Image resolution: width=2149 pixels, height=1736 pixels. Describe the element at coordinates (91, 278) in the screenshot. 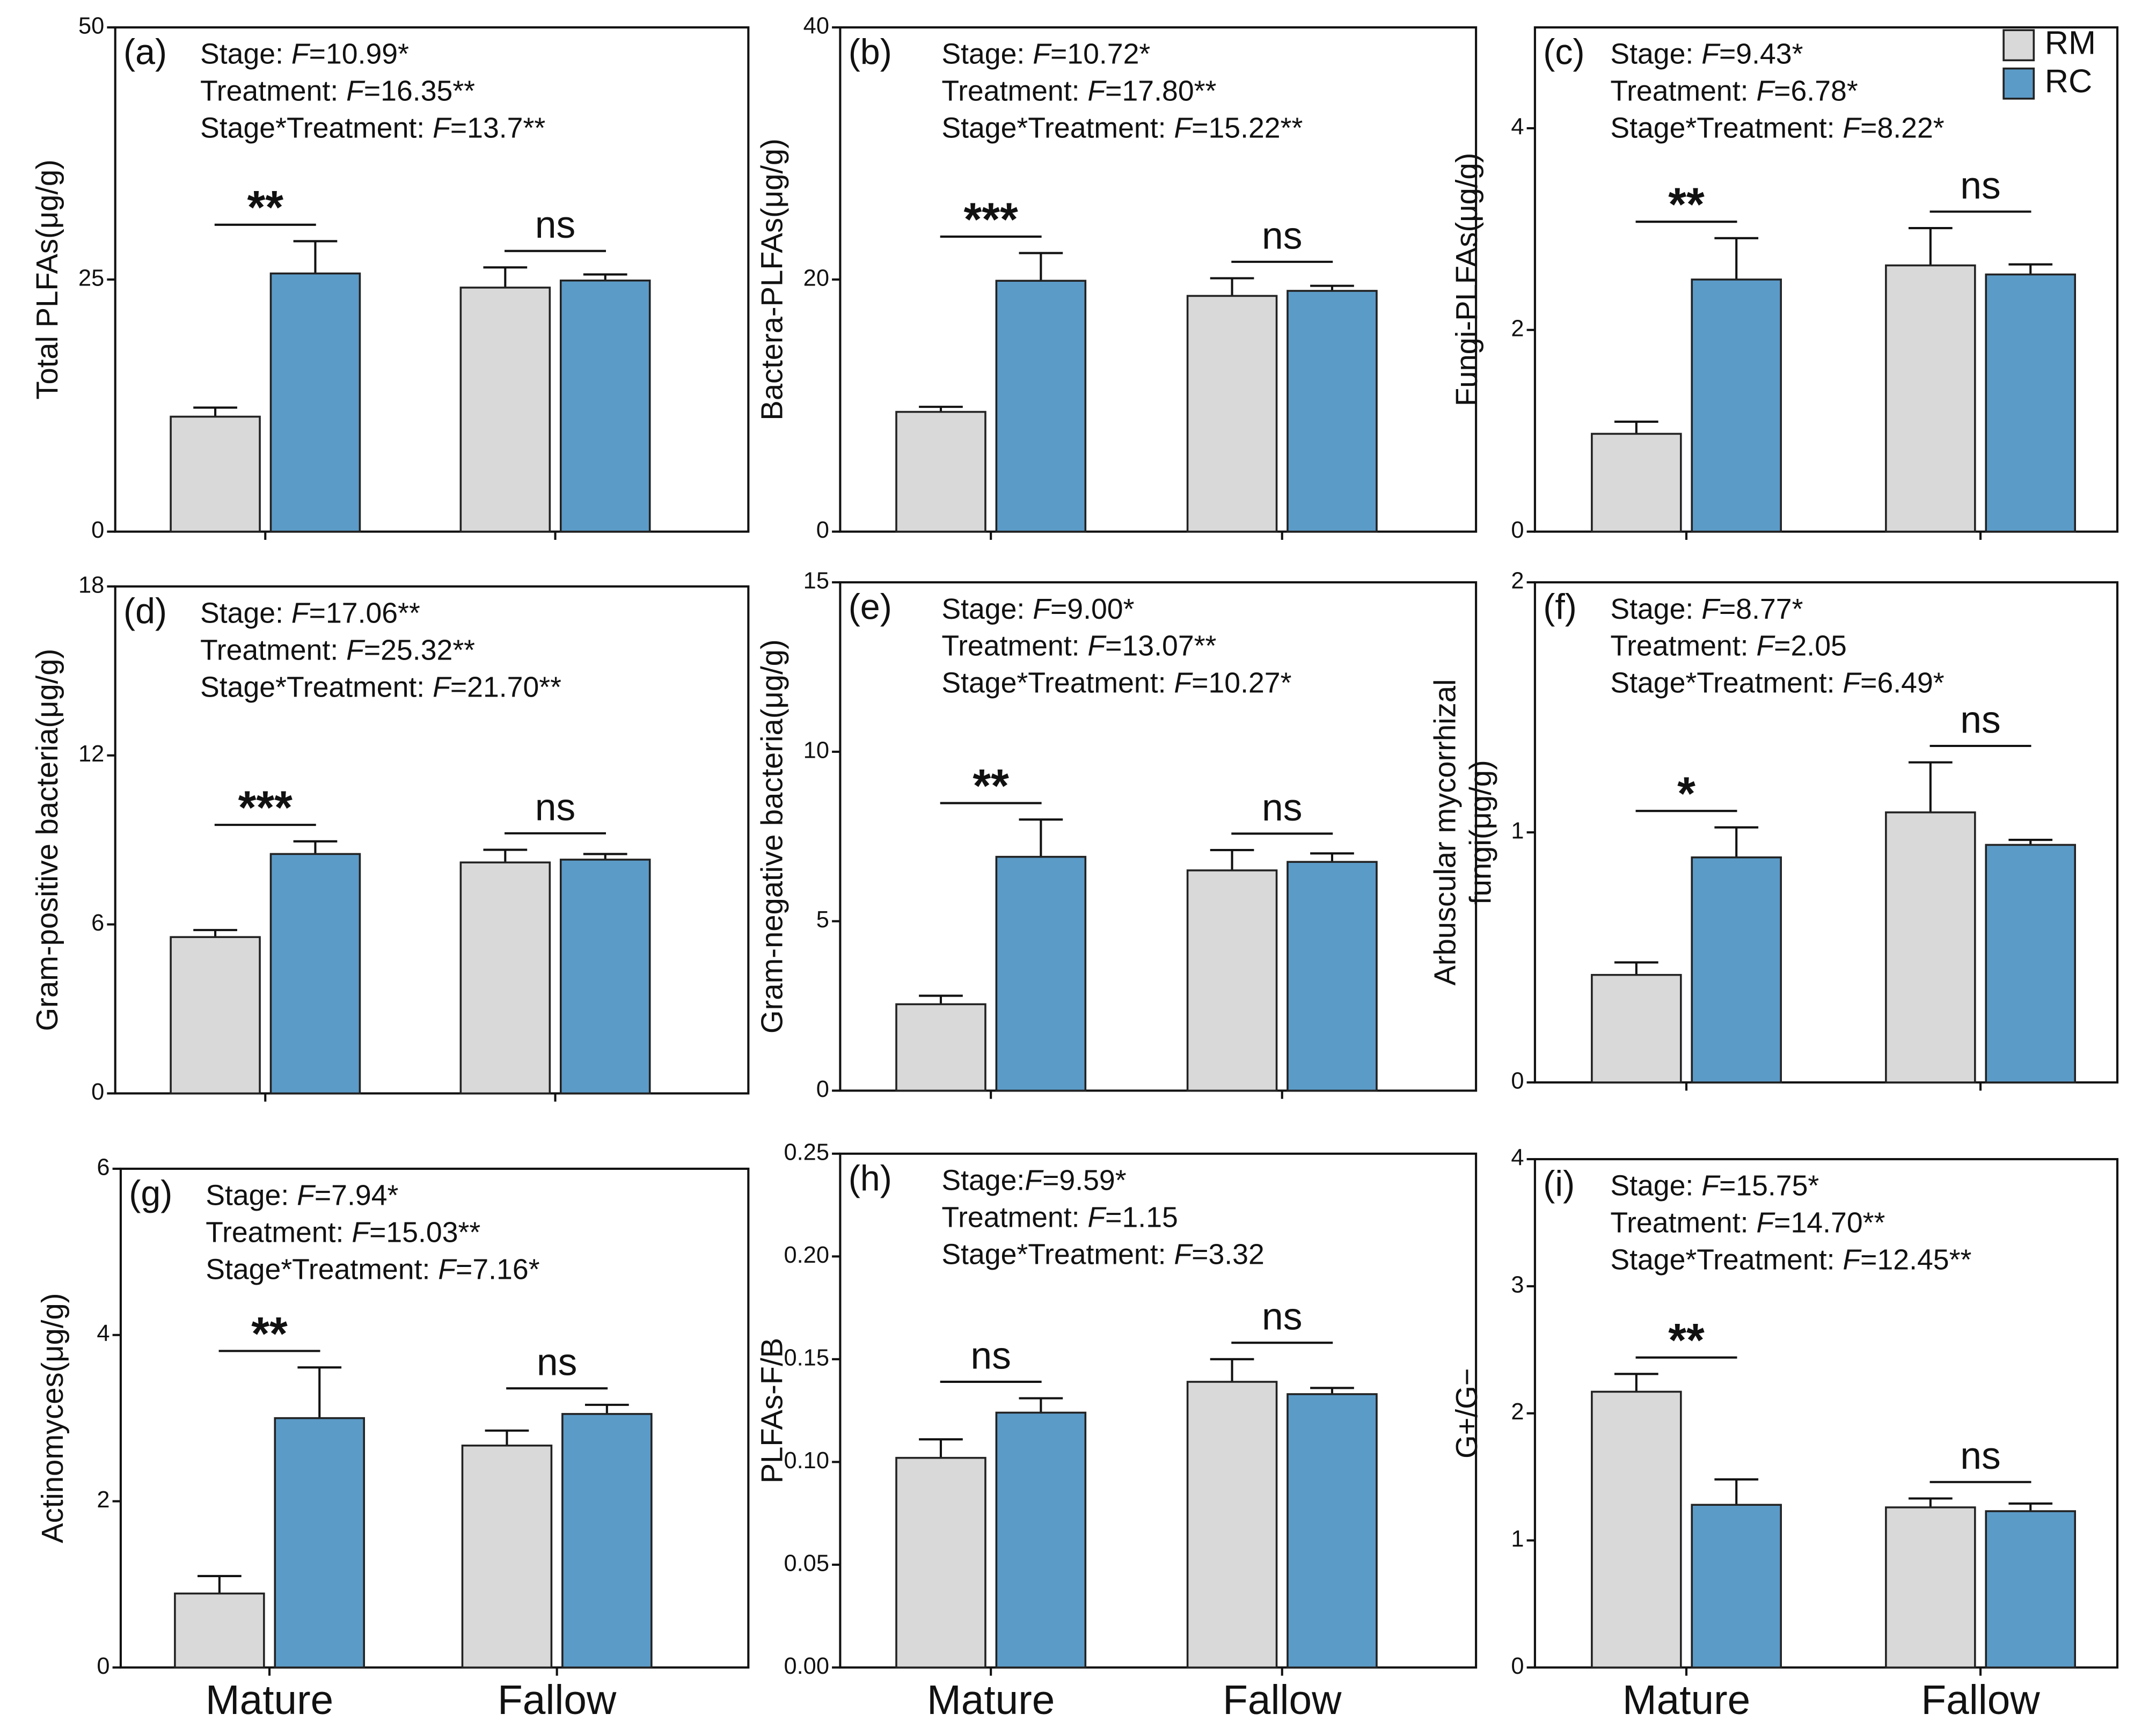

I see `y-tick-label: 25` at that location.